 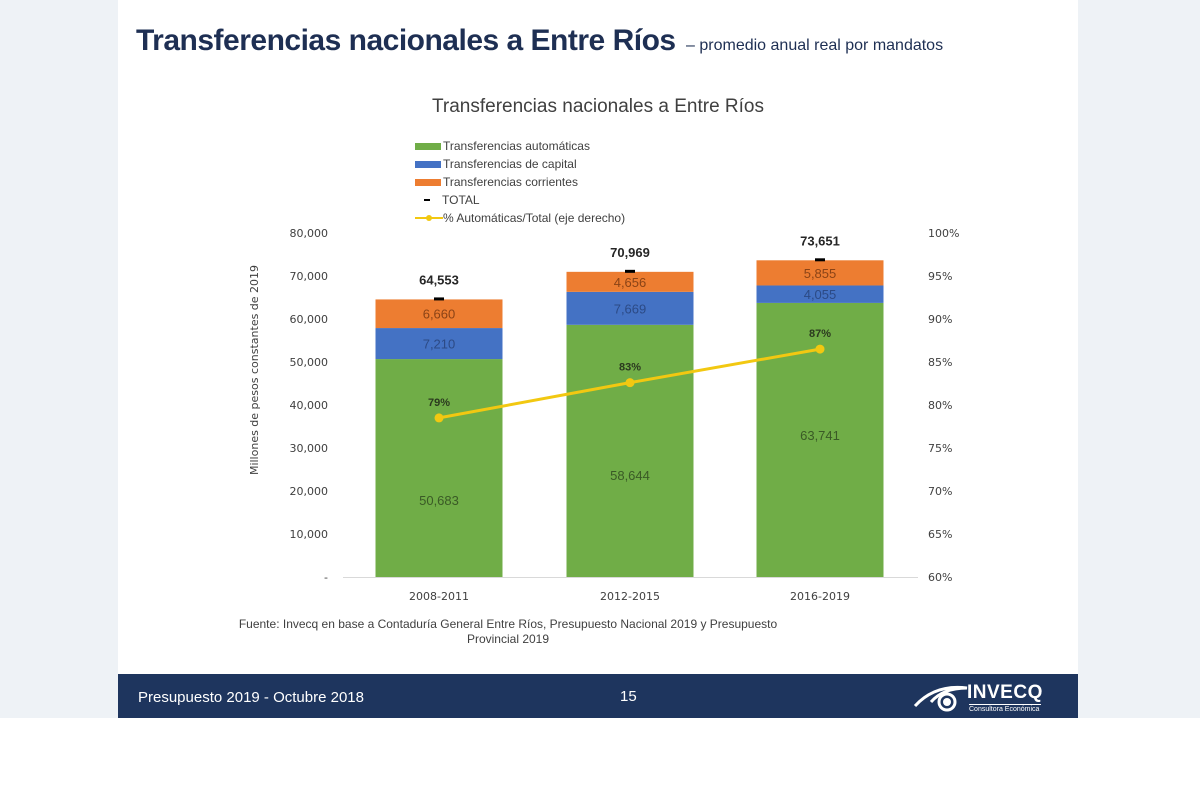 What do you see at coordinates (516, 146) in the screenshot?
I see `legend-label: Transferencias automáticas` at bounding box center [516, 146].